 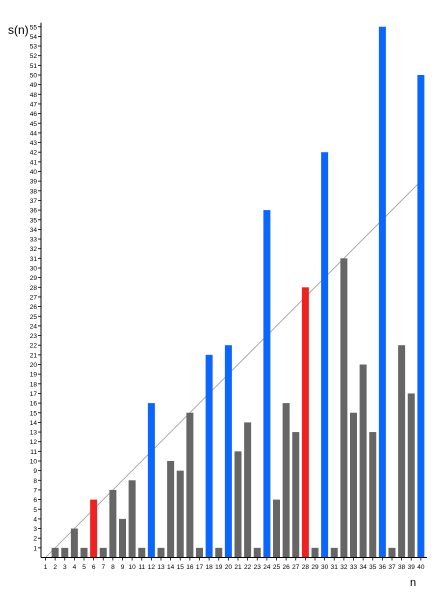 What do you see at coordinates (33, 452) in the screenshot?
I see `y-tick-label: 11` at bounding box center [33, 452].